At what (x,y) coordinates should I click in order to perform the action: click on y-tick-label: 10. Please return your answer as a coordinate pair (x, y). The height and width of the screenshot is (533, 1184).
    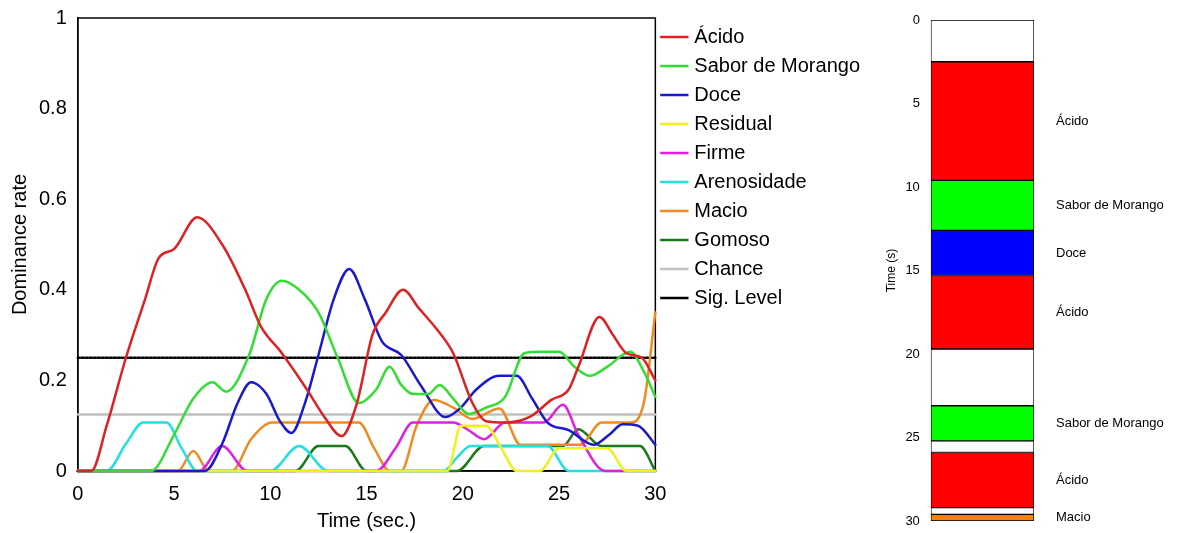
    Looking at the image, I should click on (912, 186).